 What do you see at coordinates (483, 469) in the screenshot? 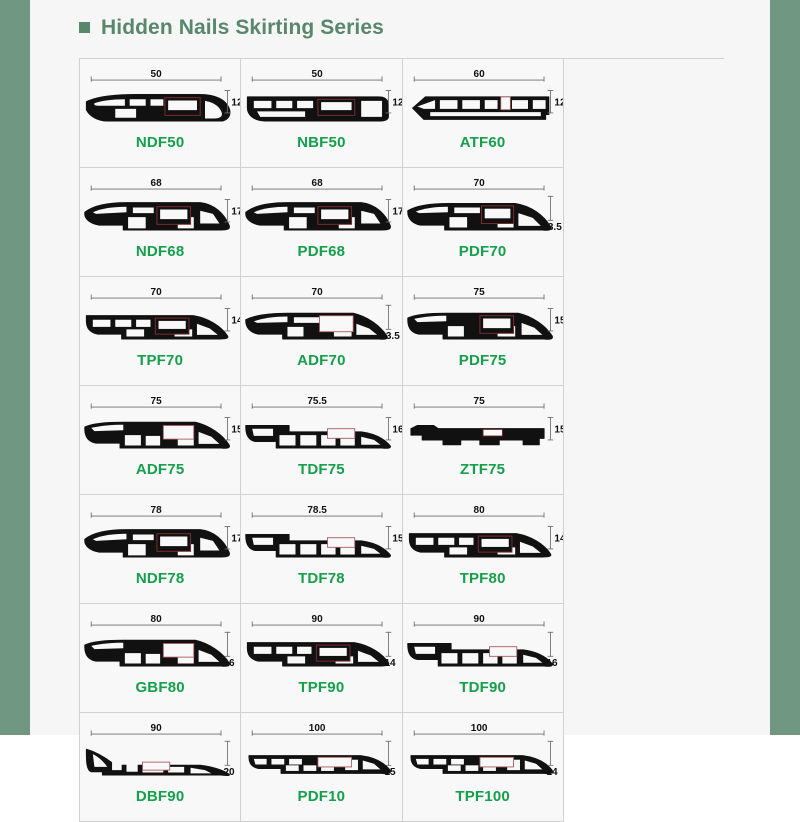
I see `product-code-label: ZTF75` at bounding box center [483, 469].